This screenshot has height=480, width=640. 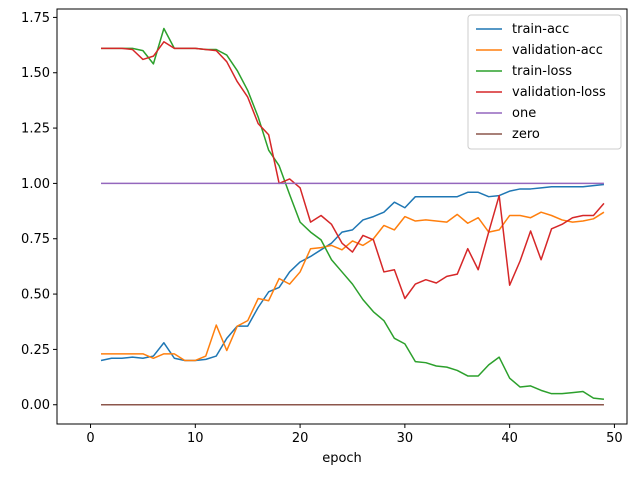 What do you see at coordinates (559, 92) in the screenshot?
I see `legend-label-validation-loss: validation-loss` at bounding box center [559, 92].